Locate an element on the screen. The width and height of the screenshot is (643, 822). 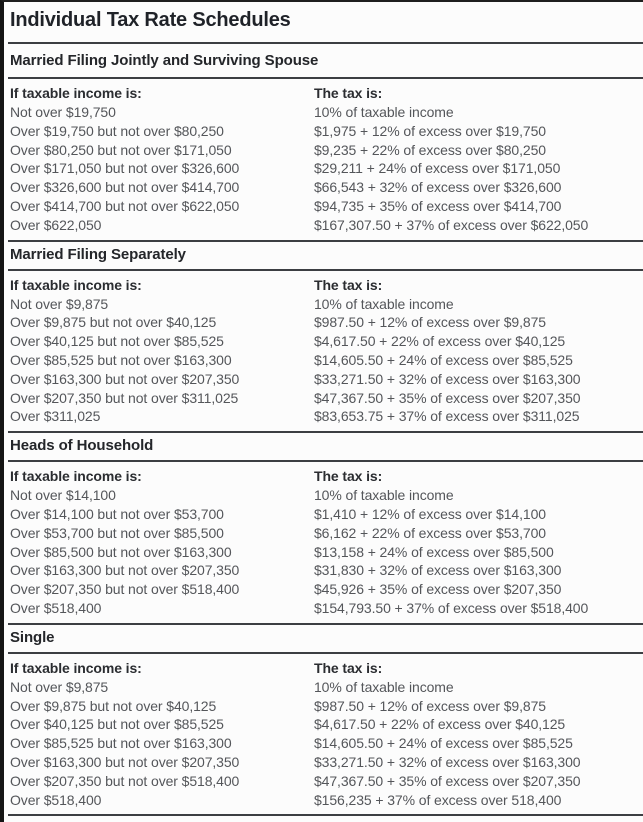
income-cell: Over $53,700 but not over $85,500 is located at coordinates (117, 532).